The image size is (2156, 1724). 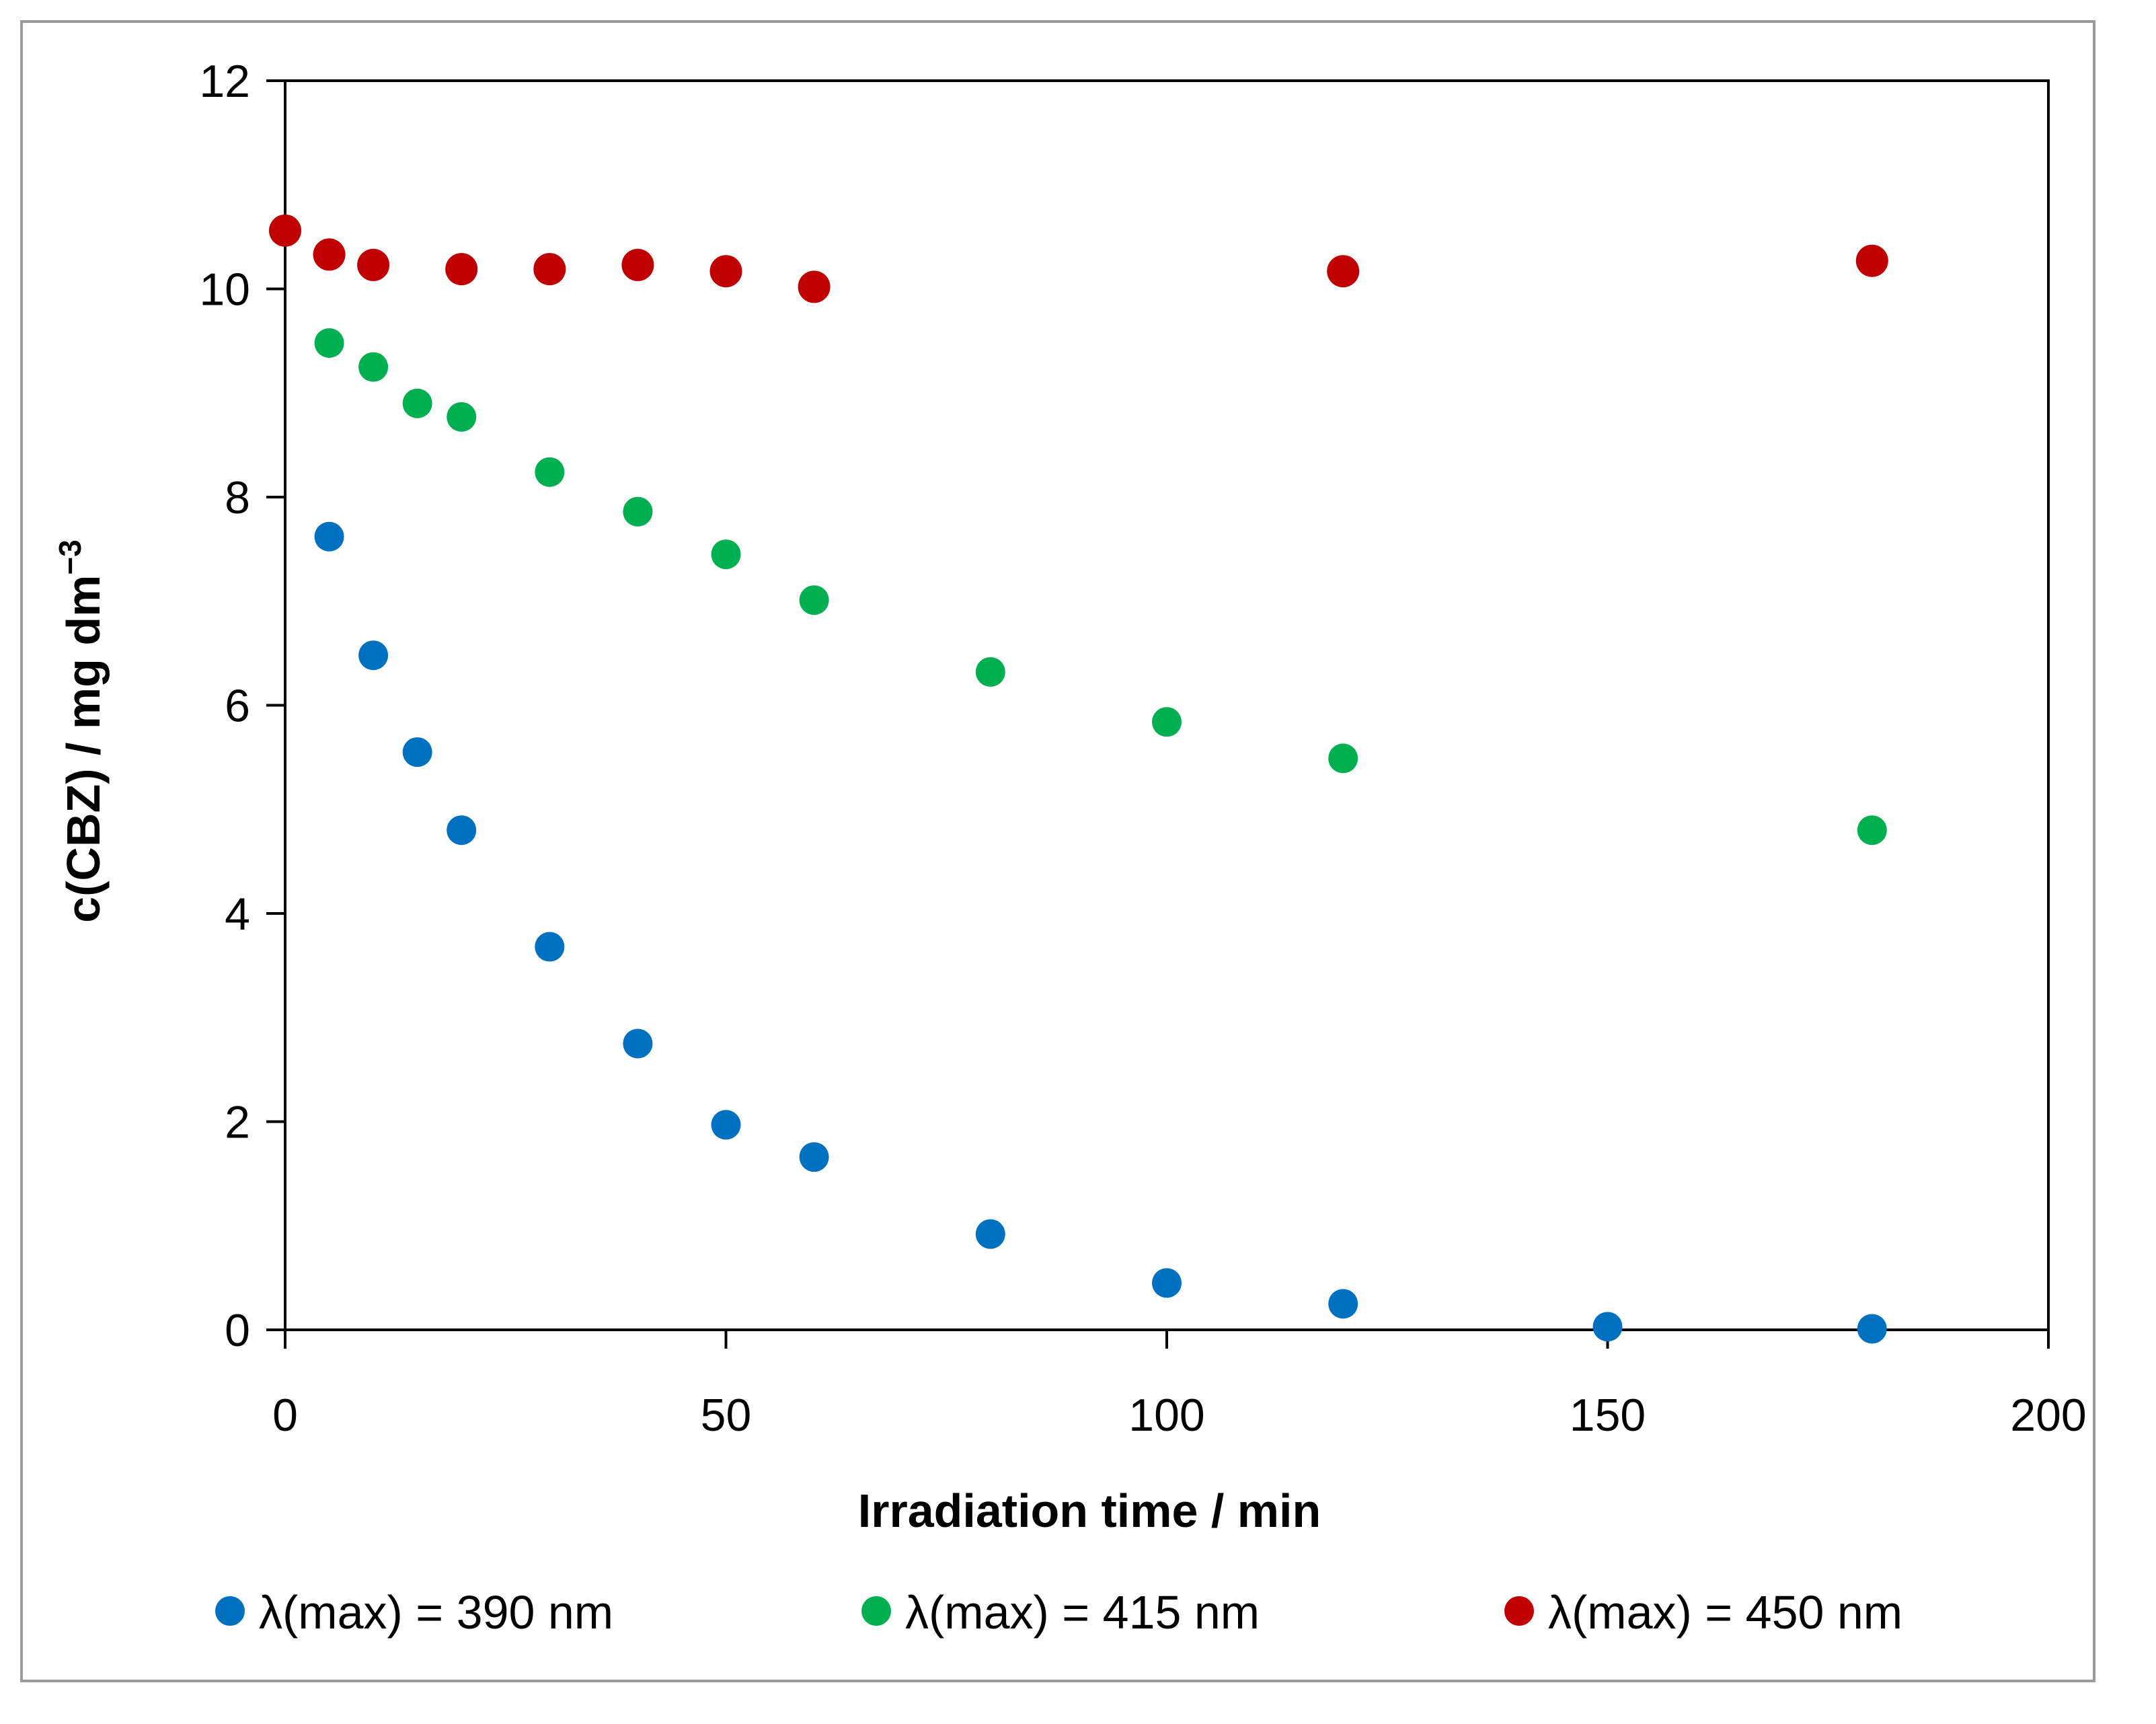 I want to click on y-tick-label: 0, so click(x=237, y=1330).